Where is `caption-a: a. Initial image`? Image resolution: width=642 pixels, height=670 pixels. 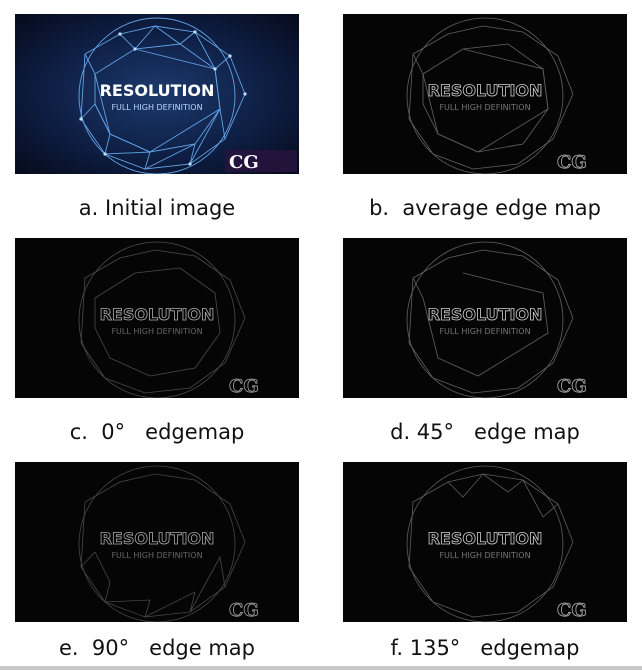
caption-a: a. Initial image is located at coordinates (157, 208).